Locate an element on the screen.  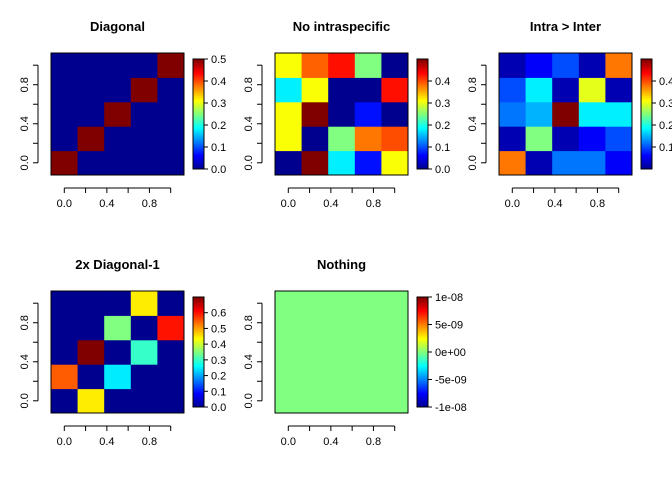
colorbar-tick-label: 0.6 is located at coordinates (218, 314).